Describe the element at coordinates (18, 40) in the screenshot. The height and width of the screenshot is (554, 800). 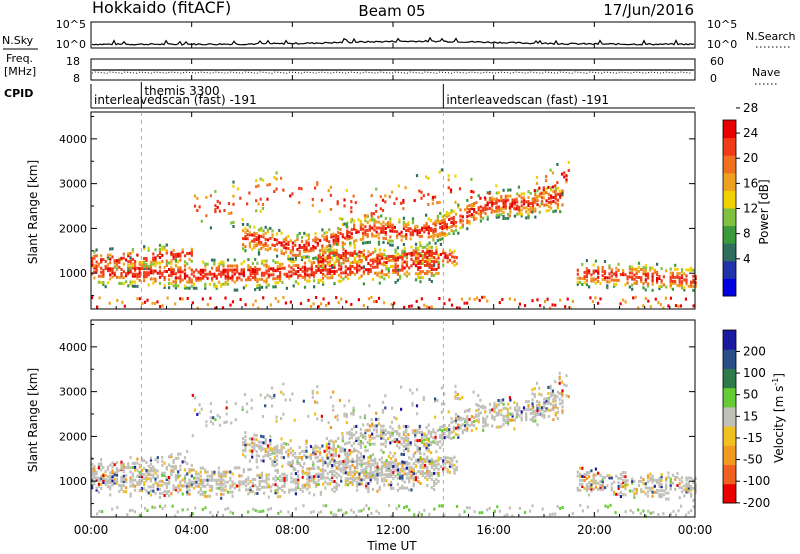
I see `noise-left-label: N.Sky` at that location.